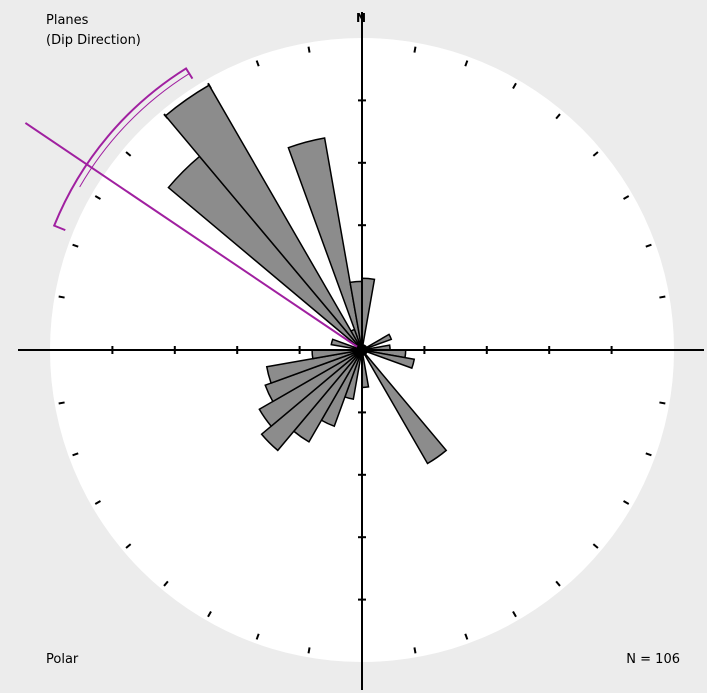 The width and height of the screenshot is (707, 693). Describe the element at coordinates (67, 20) in the screenshot. I see `chart-title: Planes` at that location.